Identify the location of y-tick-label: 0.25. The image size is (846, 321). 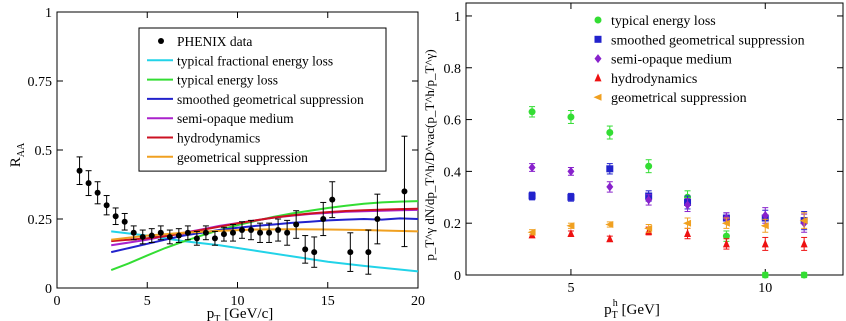
(40, 220).